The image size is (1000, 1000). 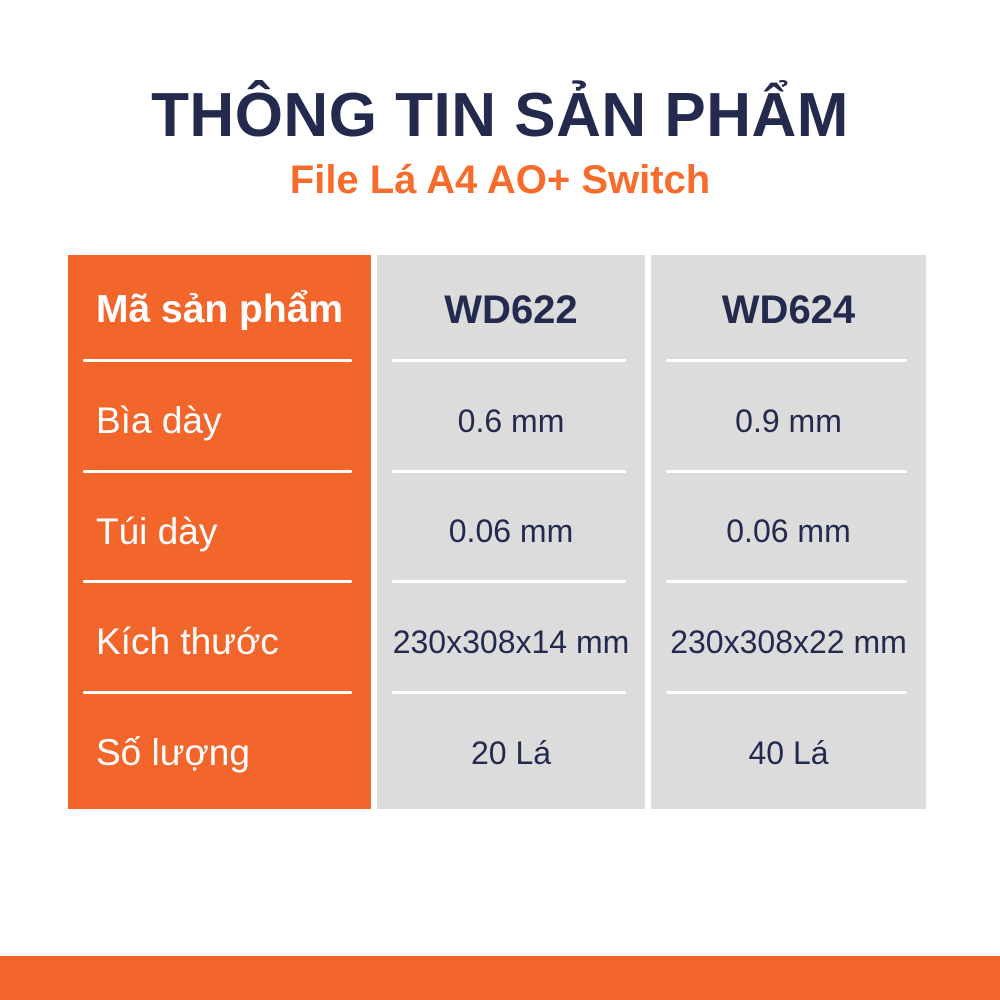 I want to click on header-product-code-text: WD622, so click(x=511, y=310).